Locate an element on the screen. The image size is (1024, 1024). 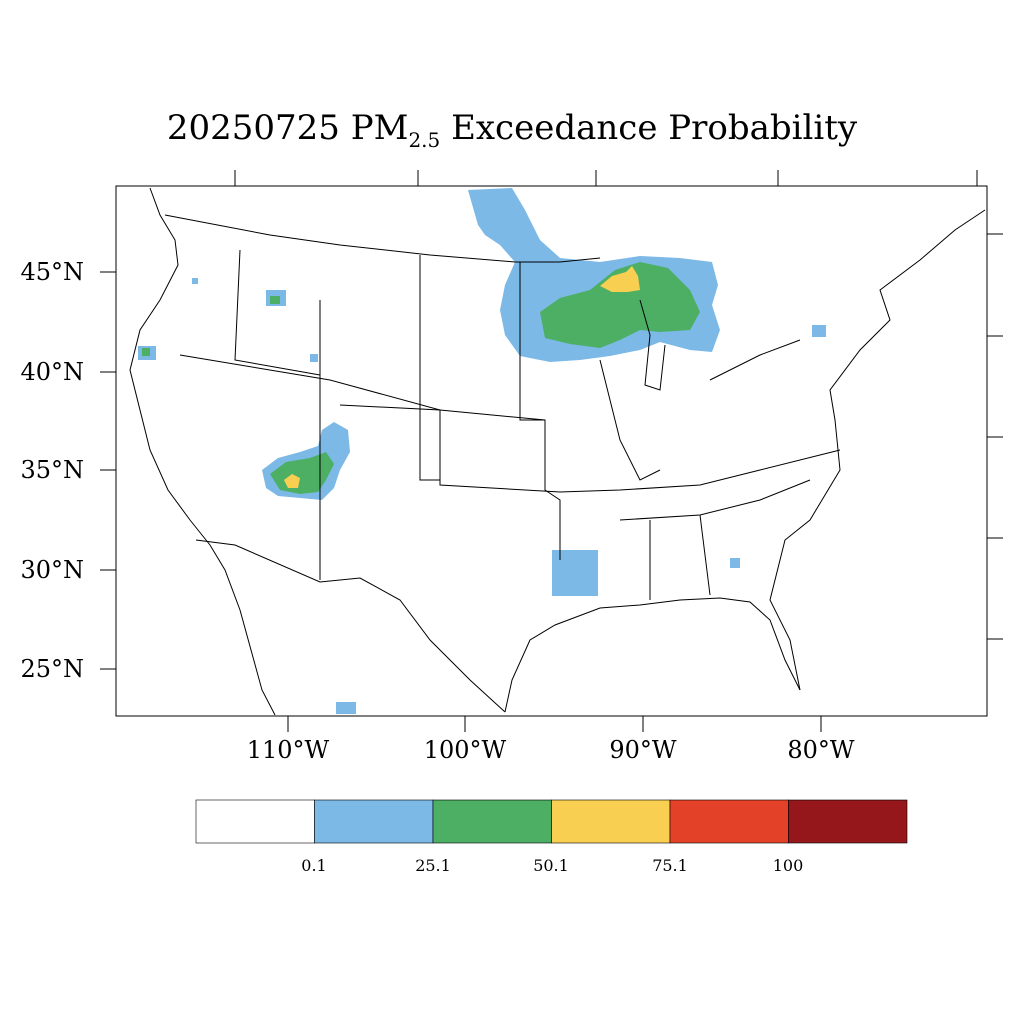
shade-yellow-fourcorners is located at coordinates (292, 481).